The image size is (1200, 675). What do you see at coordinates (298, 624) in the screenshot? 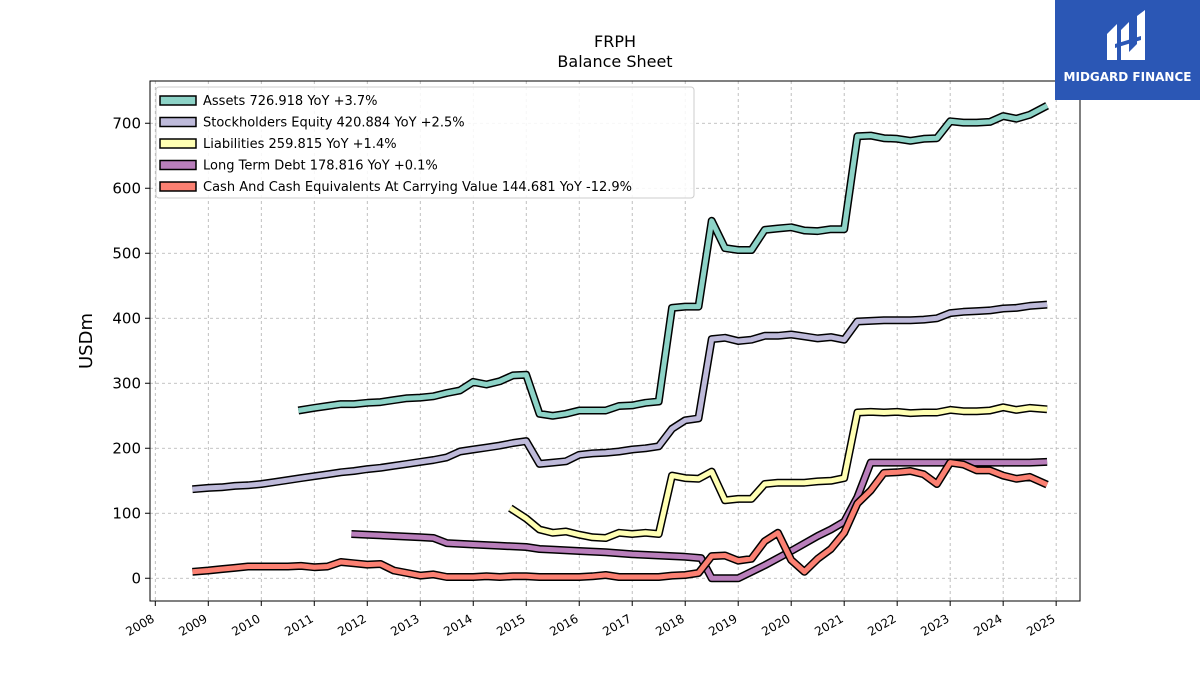
I see `x-tick-label: 2011` at bounding box center [298, 624].